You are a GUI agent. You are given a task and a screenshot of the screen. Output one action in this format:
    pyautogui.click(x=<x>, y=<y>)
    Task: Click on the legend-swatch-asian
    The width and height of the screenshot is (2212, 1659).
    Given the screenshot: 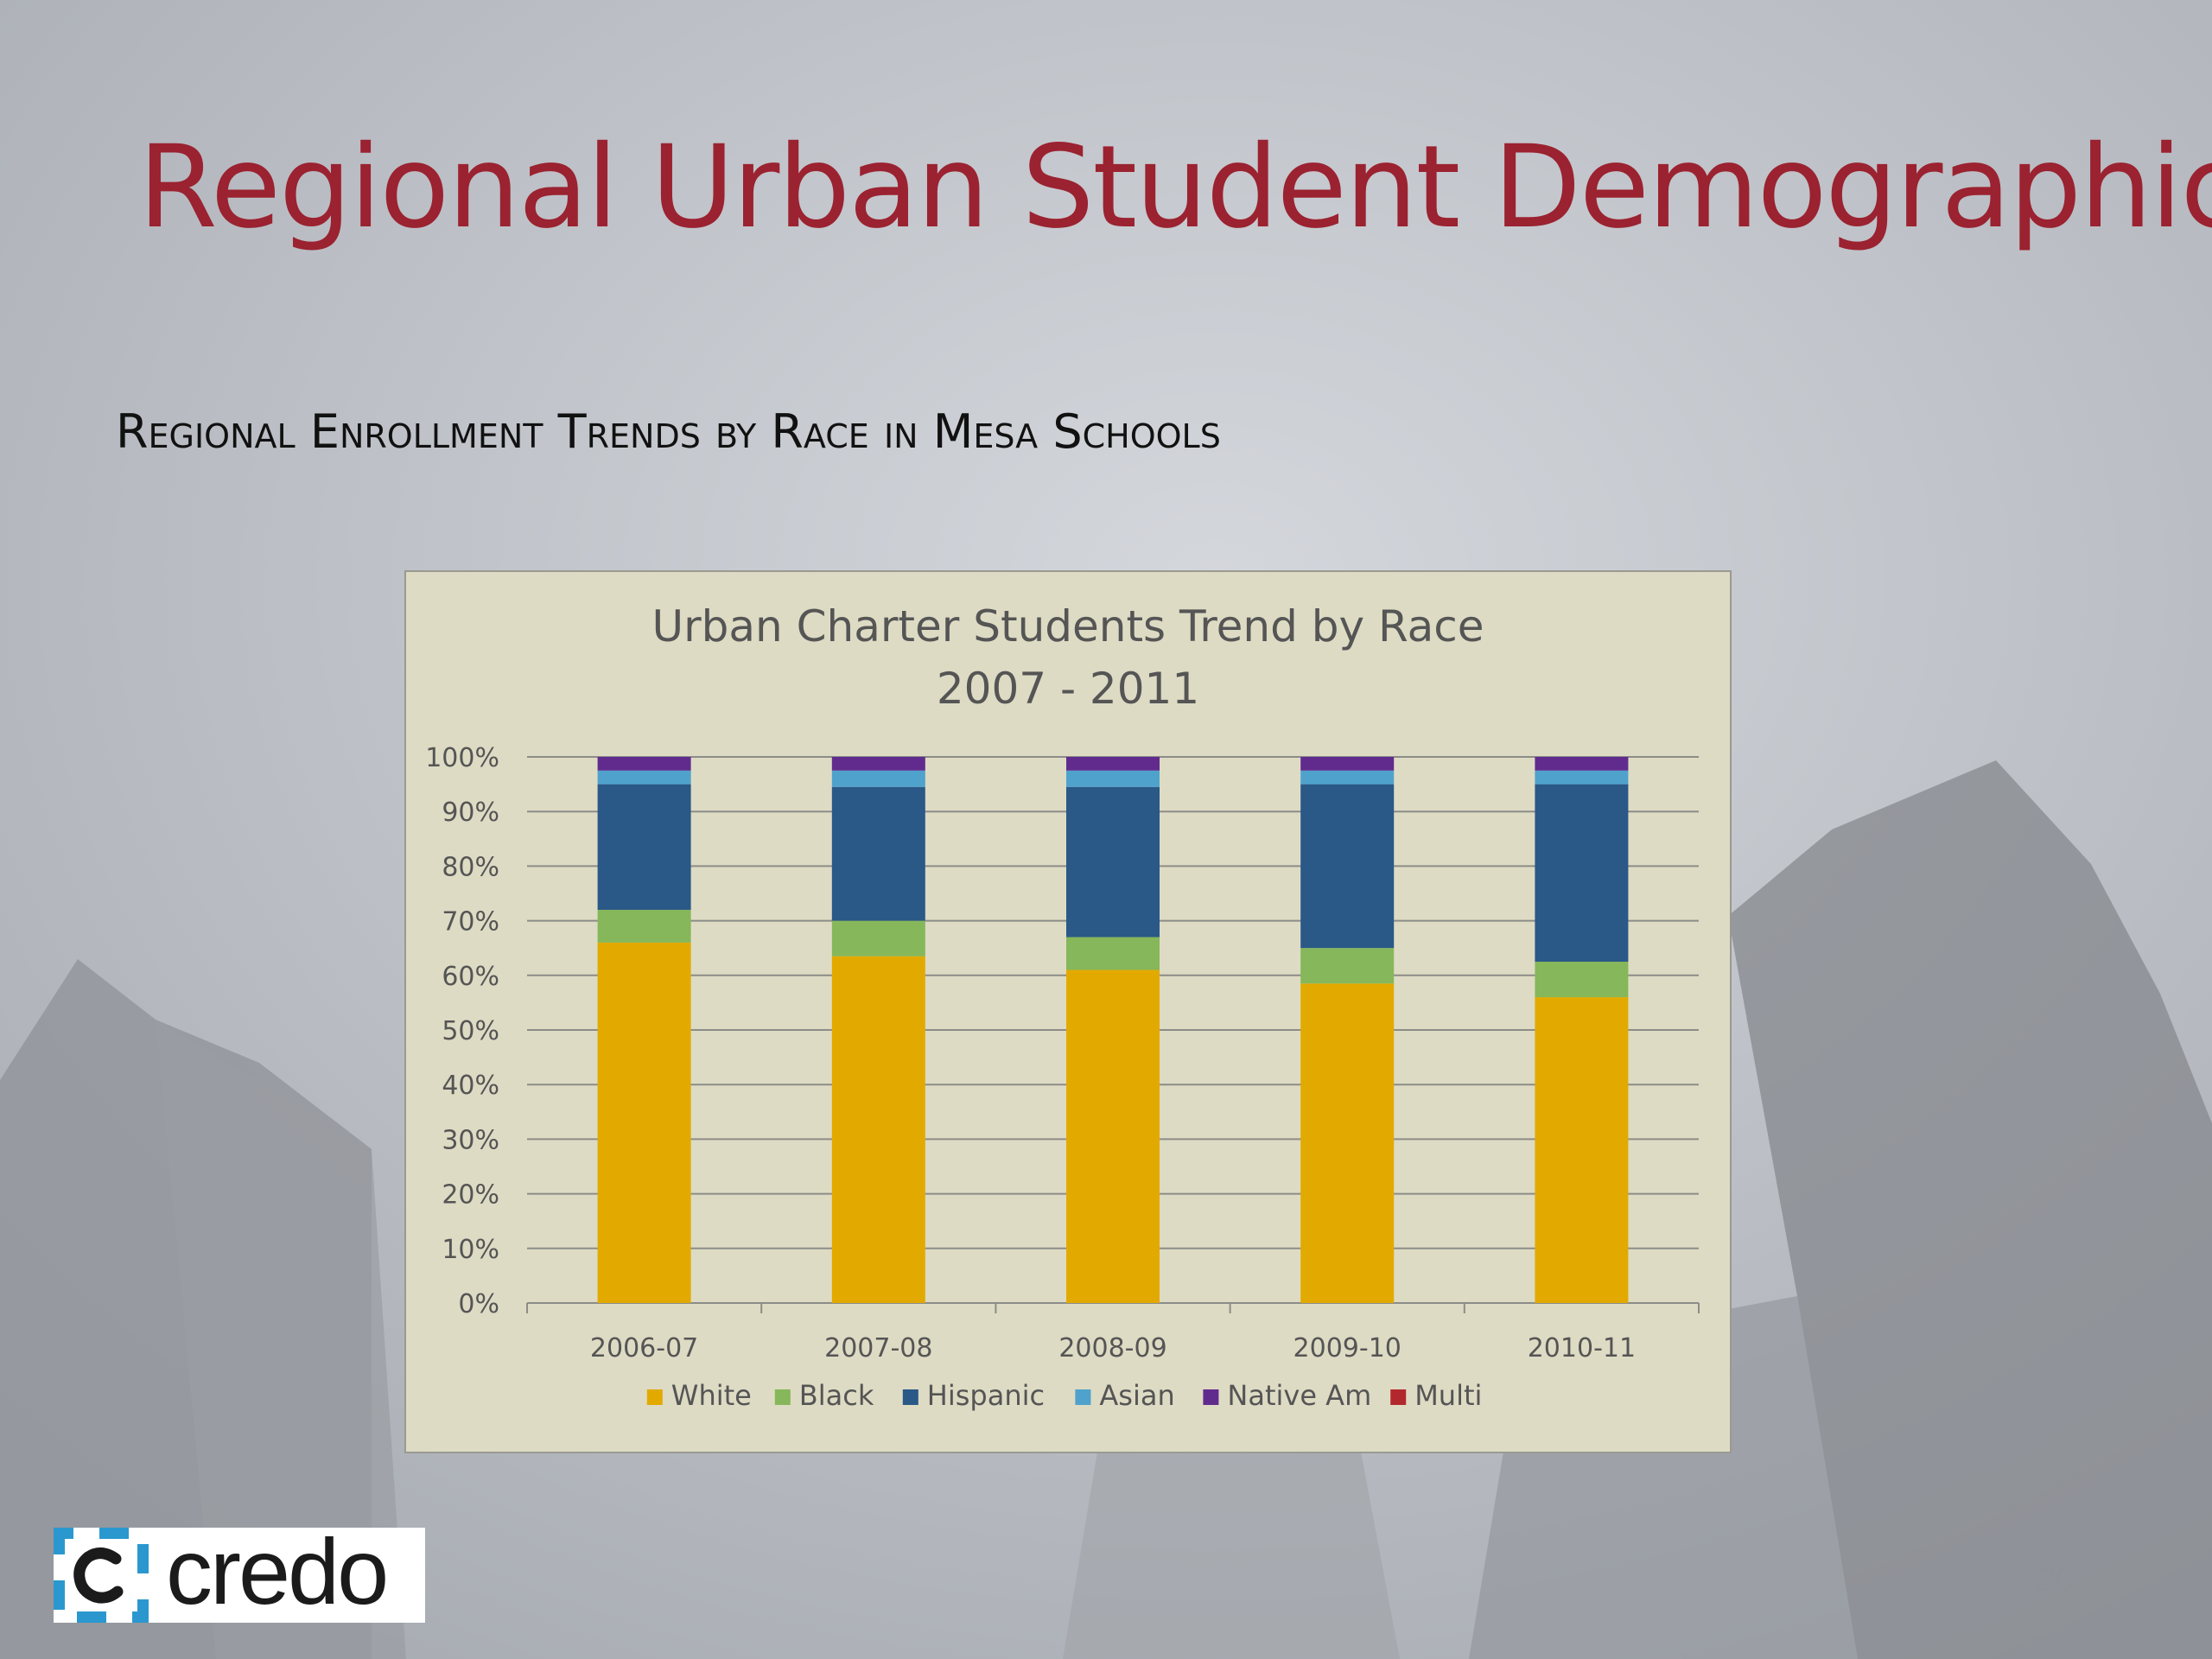 What is the action you would take?
    pyautogui.click(x=1083, y=1397)
    